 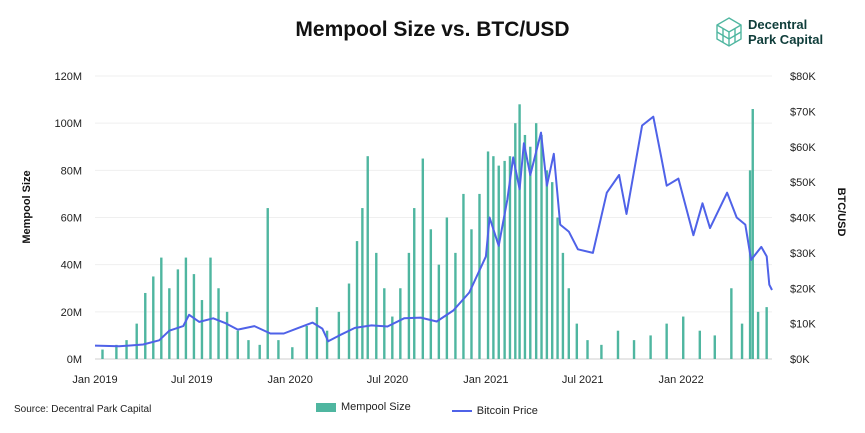 I want to click on y-right-tick-label: $80K, so click(x=803, y=77).